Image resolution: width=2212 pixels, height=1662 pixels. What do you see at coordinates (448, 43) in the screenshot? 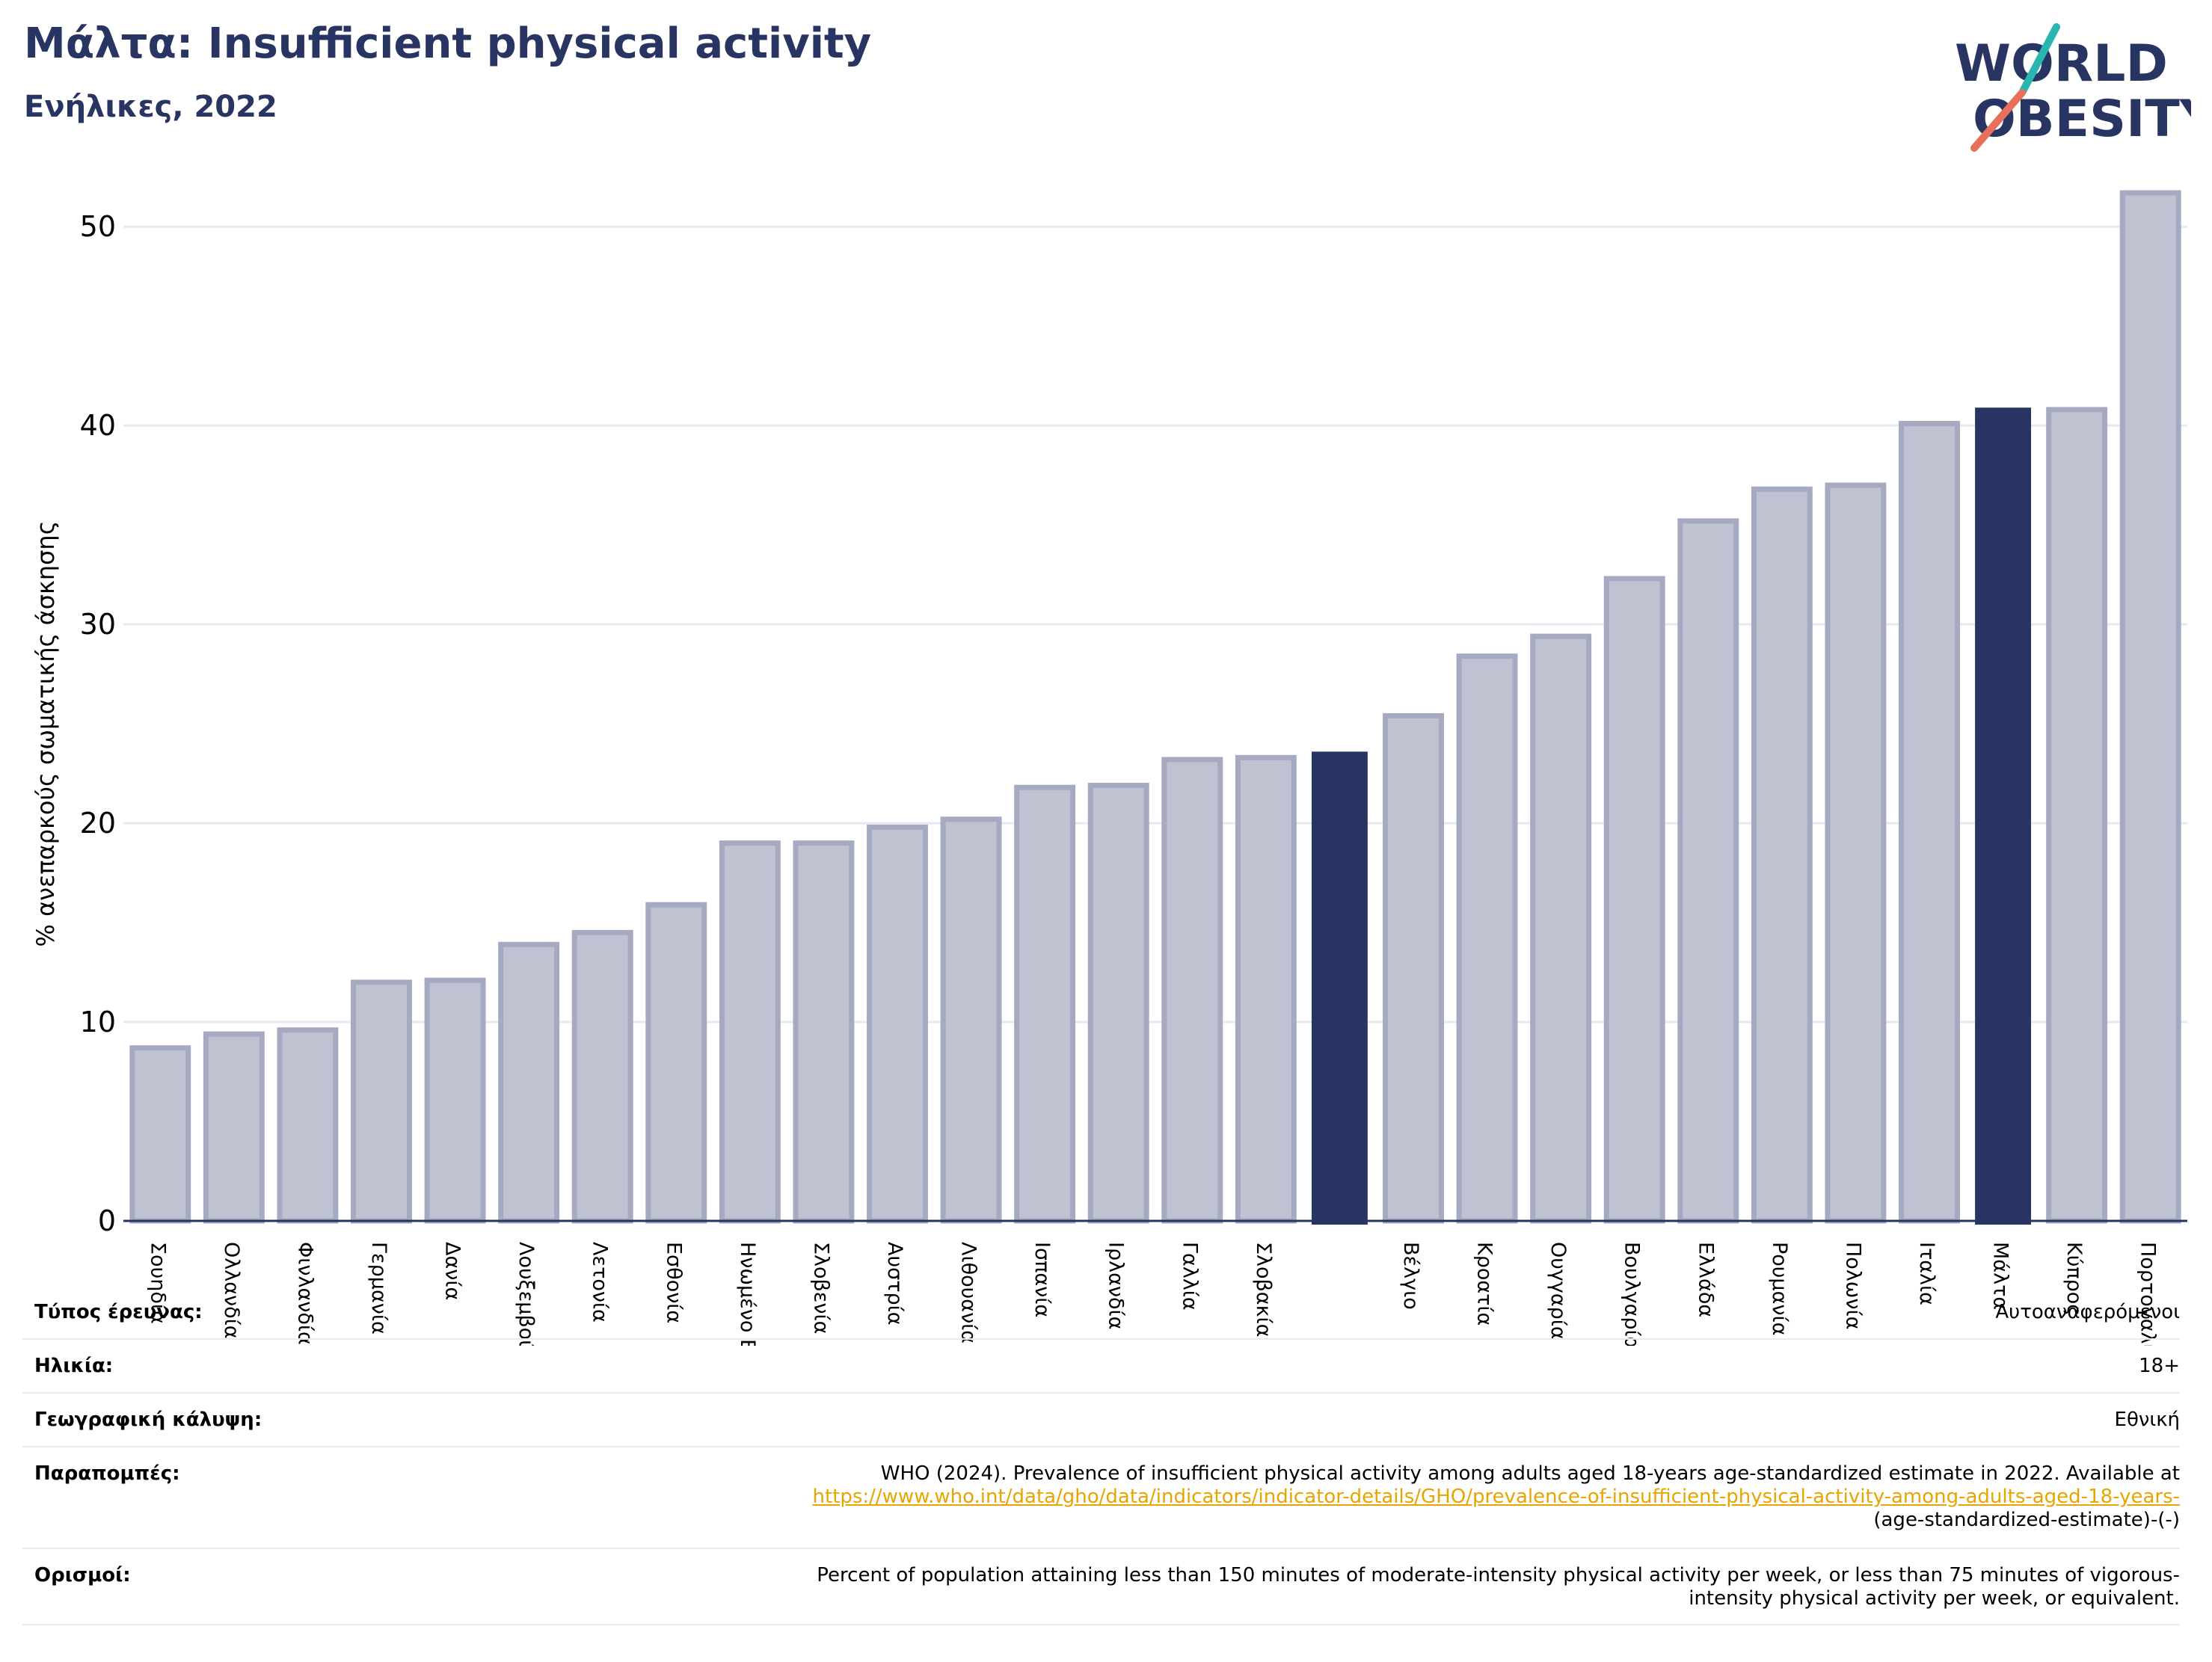
I see `page-title: Μάλτα: Insufficient physical activity` at bounding box center [448, 43].